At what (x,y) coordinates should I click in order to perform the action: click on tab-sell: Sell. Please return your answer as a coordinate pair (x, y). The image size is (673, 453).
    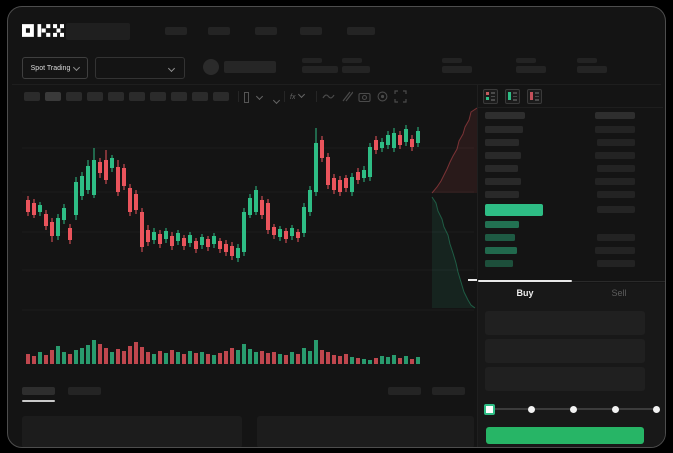
    Looking at the image, I should click on (618, 293).